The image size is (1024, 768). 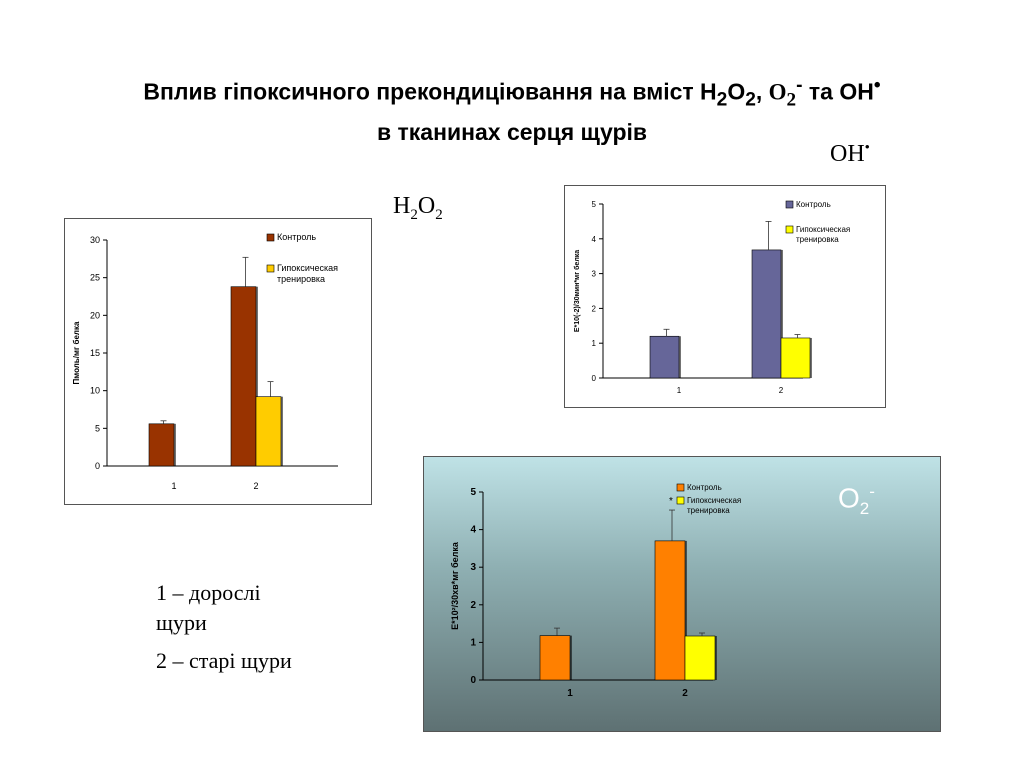 I want to click on note-old-rats: 2 – старі щури, so click(x=224, y=660).